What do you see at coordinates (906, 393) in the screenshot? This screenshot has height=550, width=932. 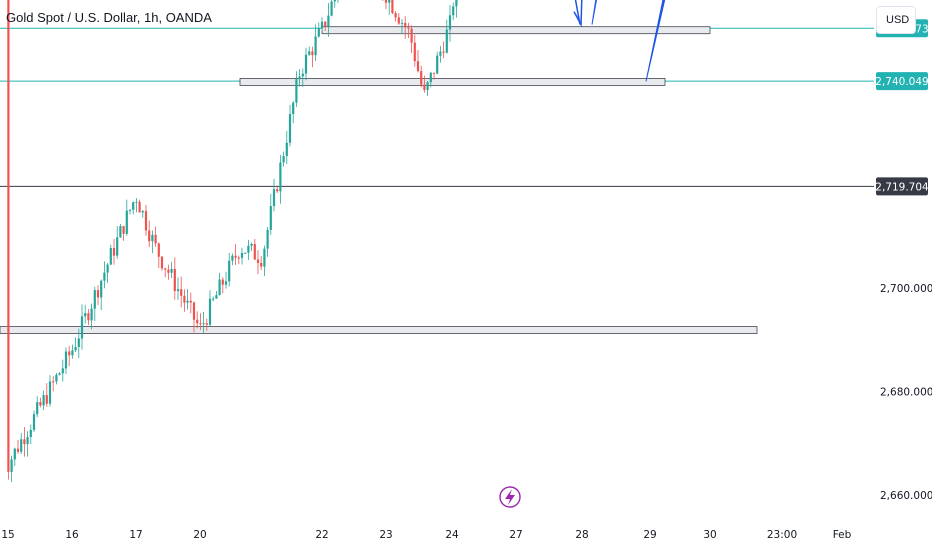 I see `y-tick-label: 2,680.000` at bounding box center [906, 393].